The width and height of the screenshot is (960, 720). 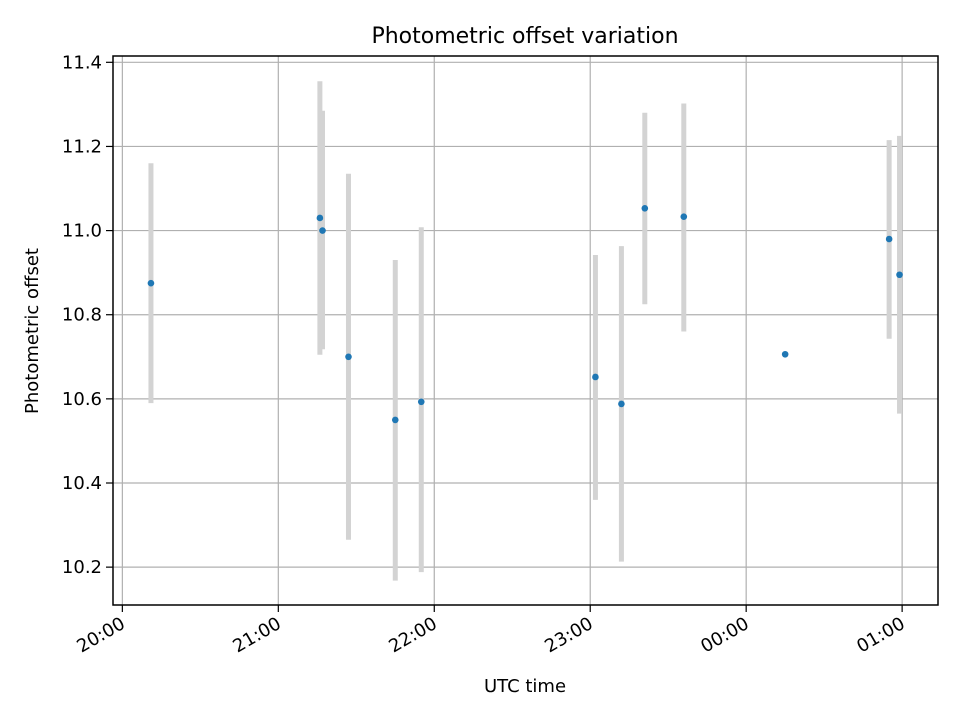 What do you see at coordinates (100, 635) in the screenshot?
I see `x-tick-label: 20:00` at bounding box center [100, 635].